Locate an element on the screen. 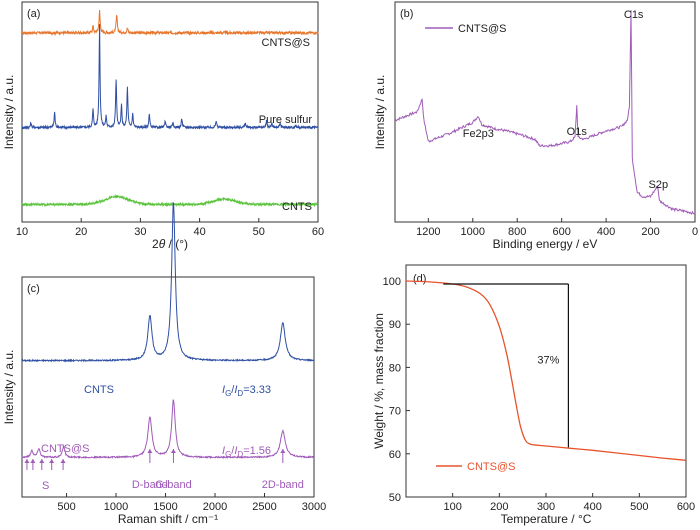 This screenshot has width=700, height=530. panel-c-x-ticks: 500 1000 1500 2000 2500 3000 is located at coordinates (191, 503).